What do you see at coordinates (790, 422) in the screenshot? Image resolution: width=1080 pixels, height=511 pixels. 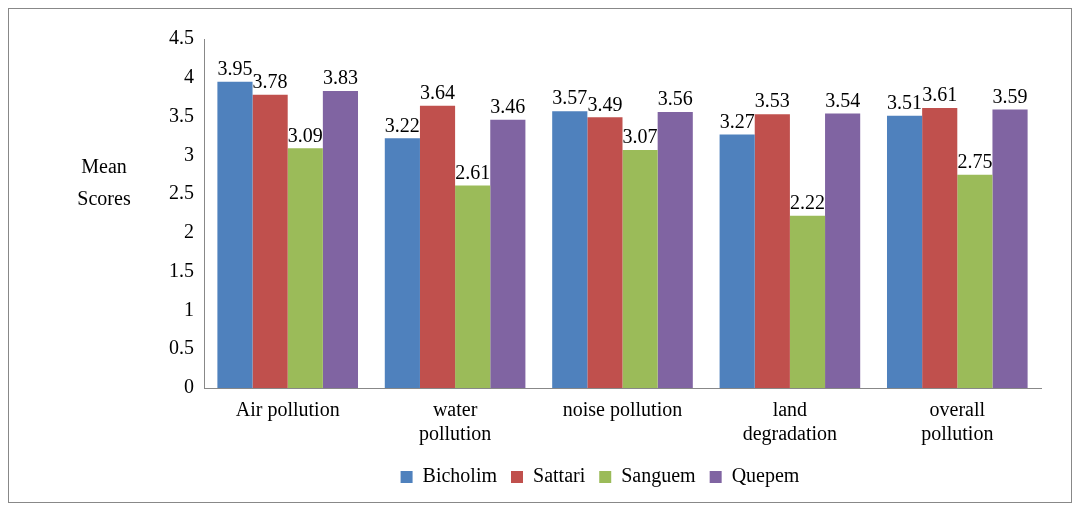 I see `x-tick-label: land degradation` at bounding box center [790, 422].